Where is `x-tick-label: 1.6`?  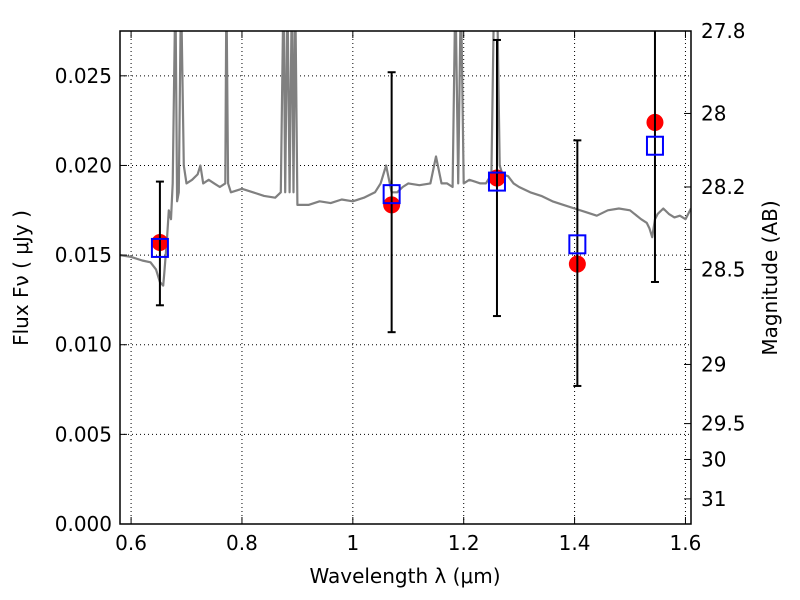 x-tick-label: 1.6 is located at coordinates (686, 543).